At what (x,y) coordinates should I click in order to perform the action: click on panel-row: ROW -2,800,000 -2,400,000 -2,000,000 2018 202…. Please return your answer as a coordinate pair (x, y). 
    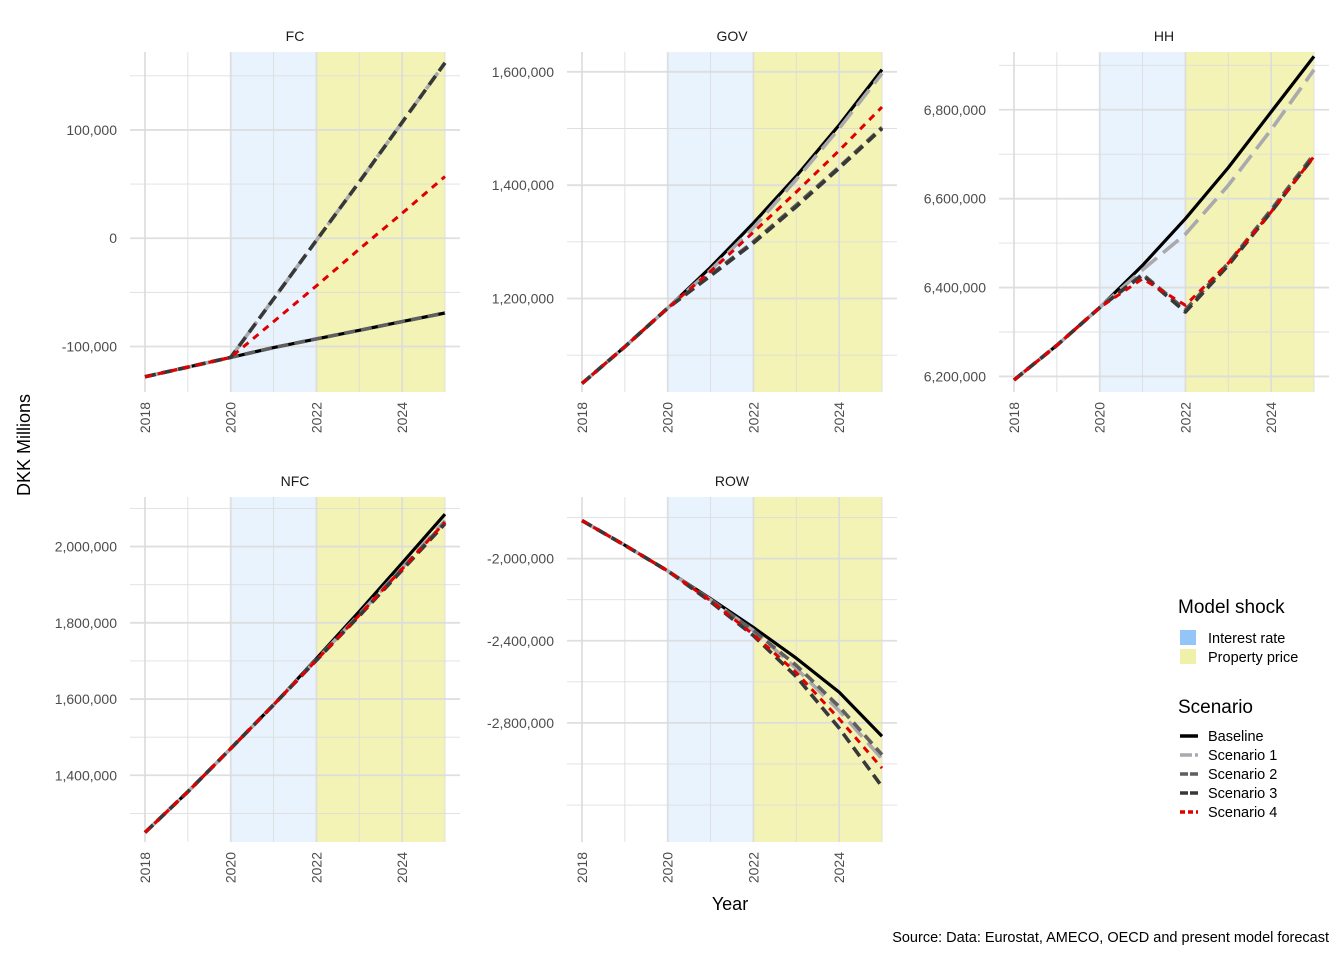
    Looking at the image, I should click on (692, 678).